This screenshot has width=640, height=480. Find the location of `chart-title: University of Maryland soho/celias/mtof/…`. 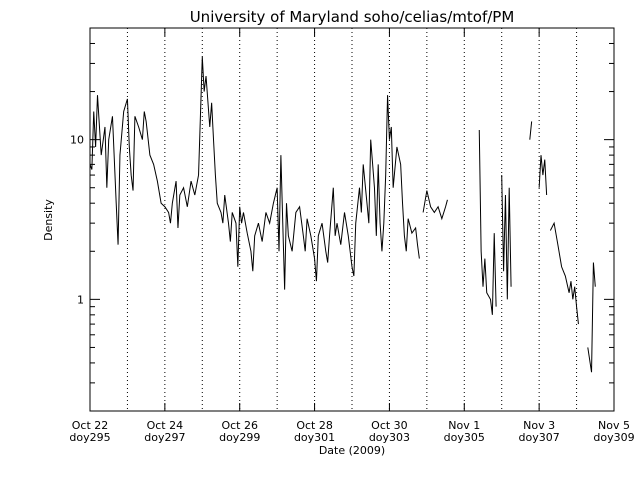

chart-title: University of Maryland soho/celias/mtof/… is located at coordinates (352, 17).